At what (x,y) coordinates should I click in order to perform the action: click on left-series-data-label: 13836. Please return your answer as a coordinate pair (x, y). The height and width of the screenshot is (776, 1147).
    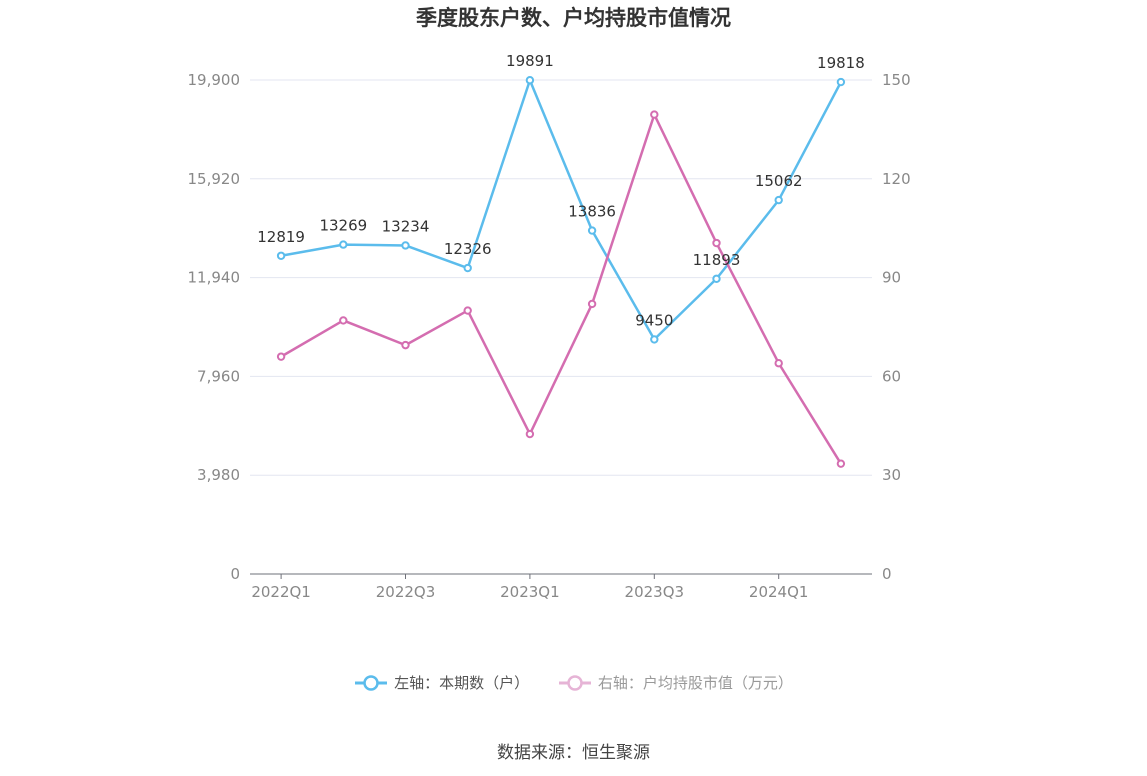
    Looking at the image, I should click on (592, 212).